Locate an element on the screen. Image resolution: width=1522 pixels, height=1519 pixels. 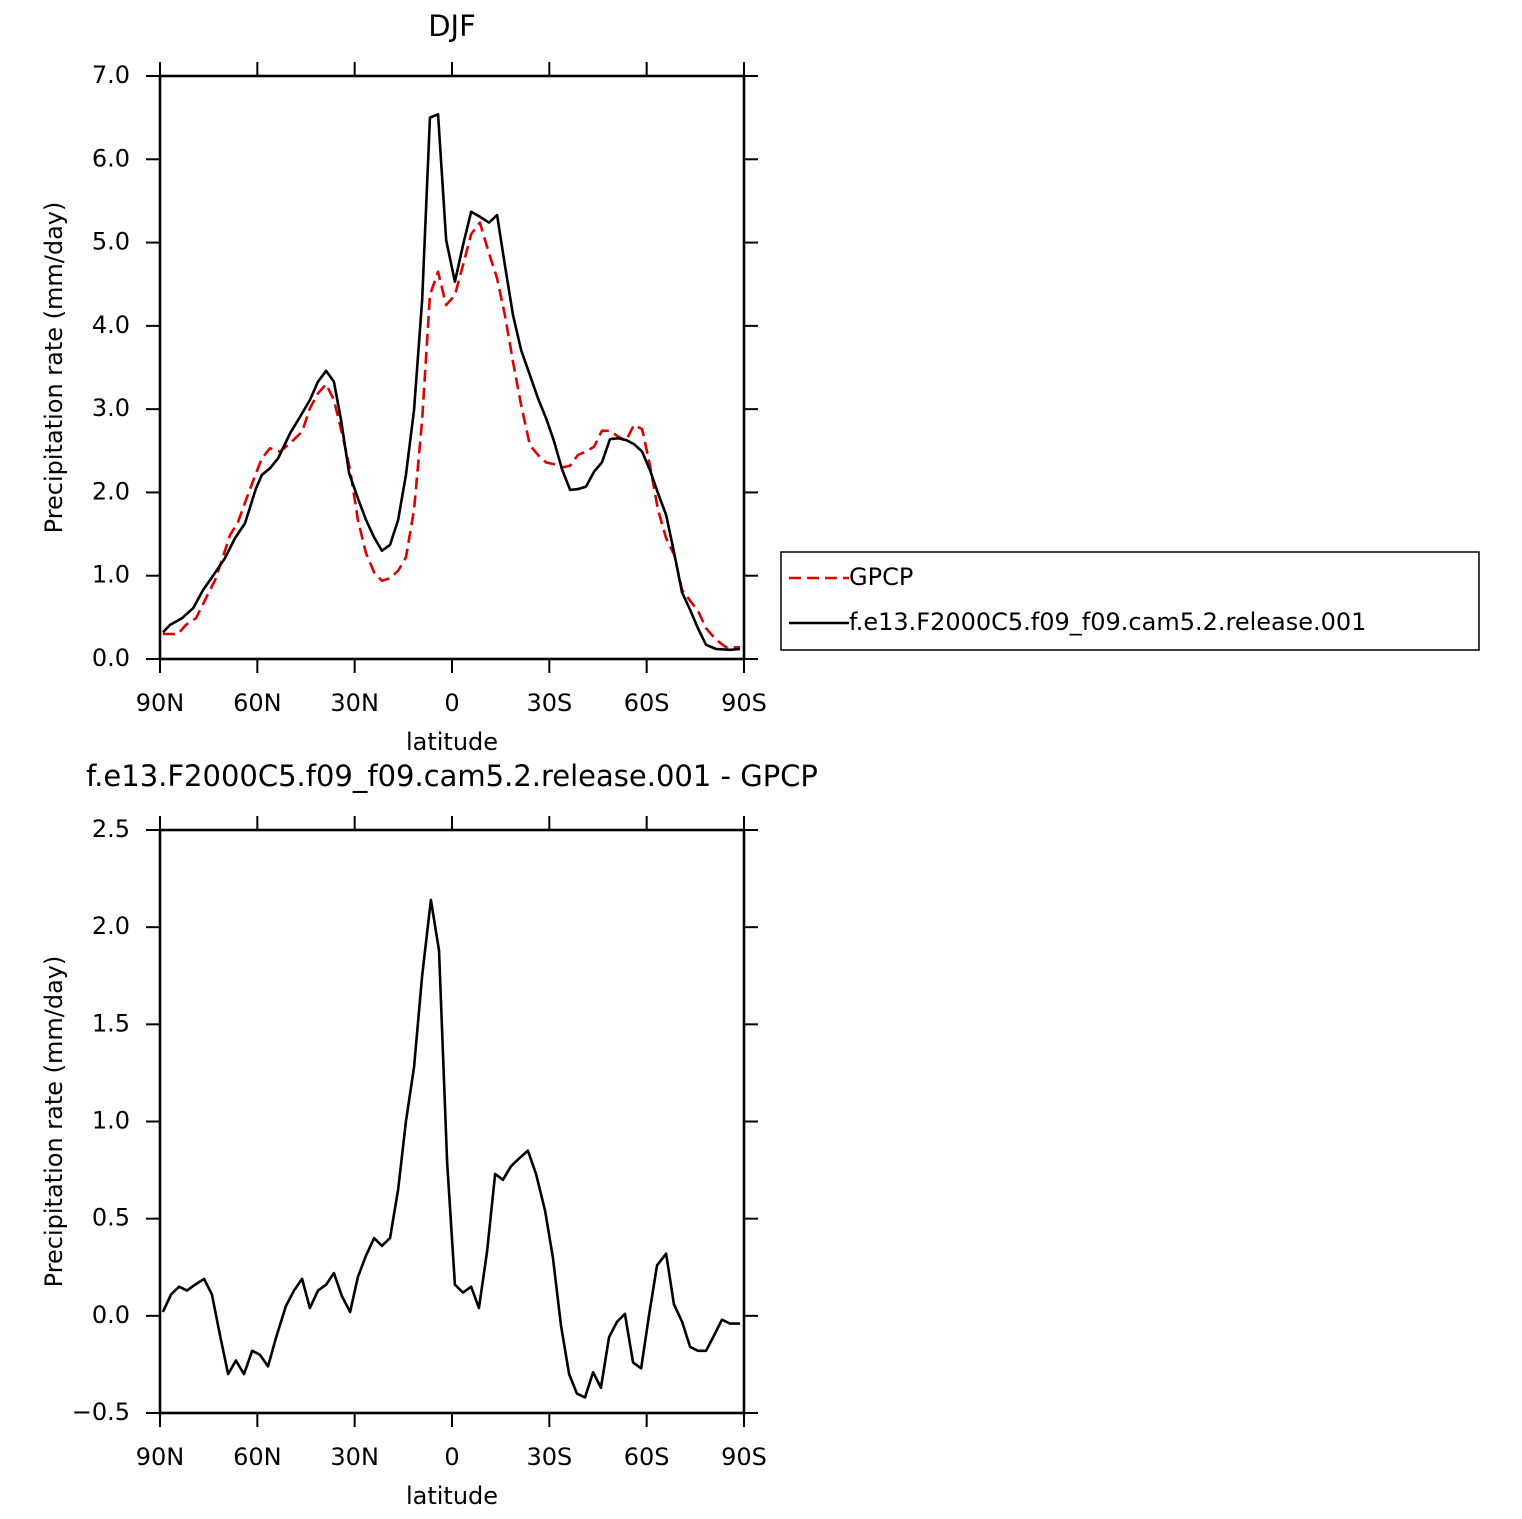
chart-title: DJF is located at coordinates (452, 26).